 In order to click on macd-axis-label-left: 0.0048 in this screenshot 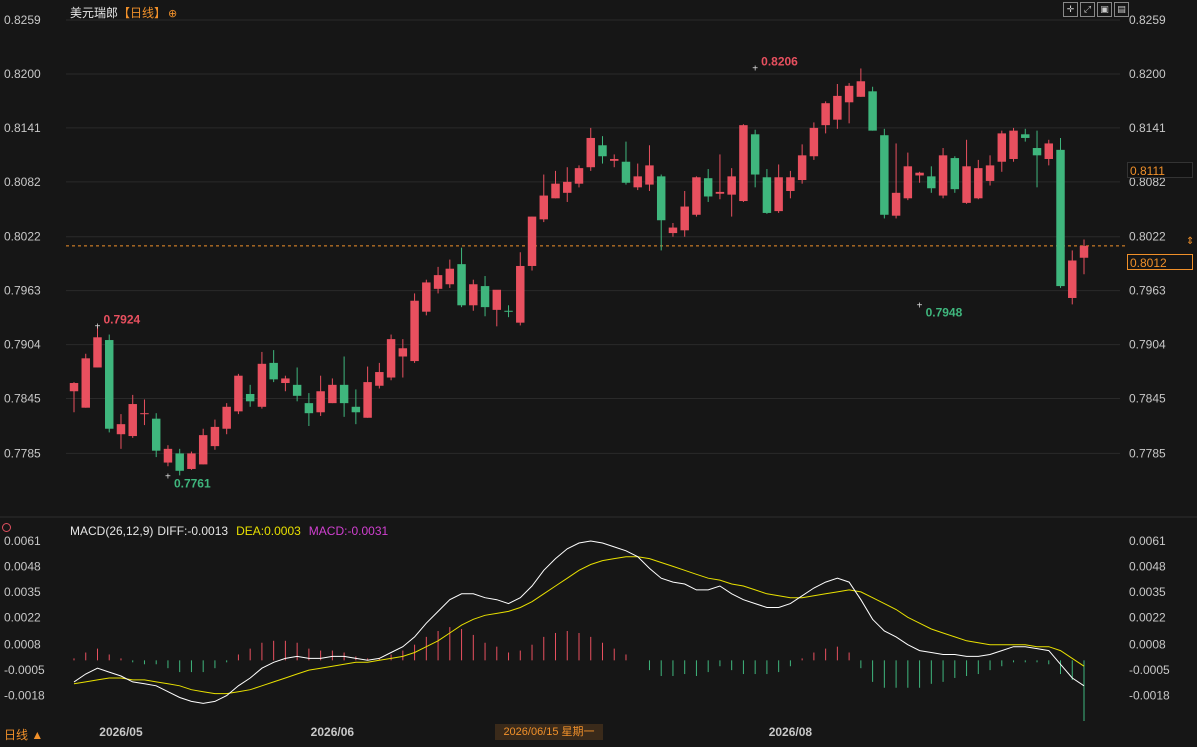, I will do `click(22, 566)`.